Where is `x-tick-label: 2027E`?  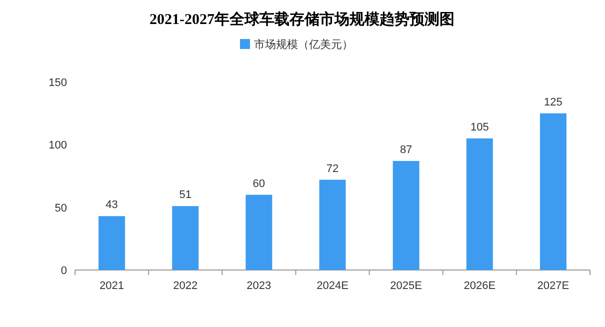 x-tick-label: 2027E is located at coordinates (553, 286).